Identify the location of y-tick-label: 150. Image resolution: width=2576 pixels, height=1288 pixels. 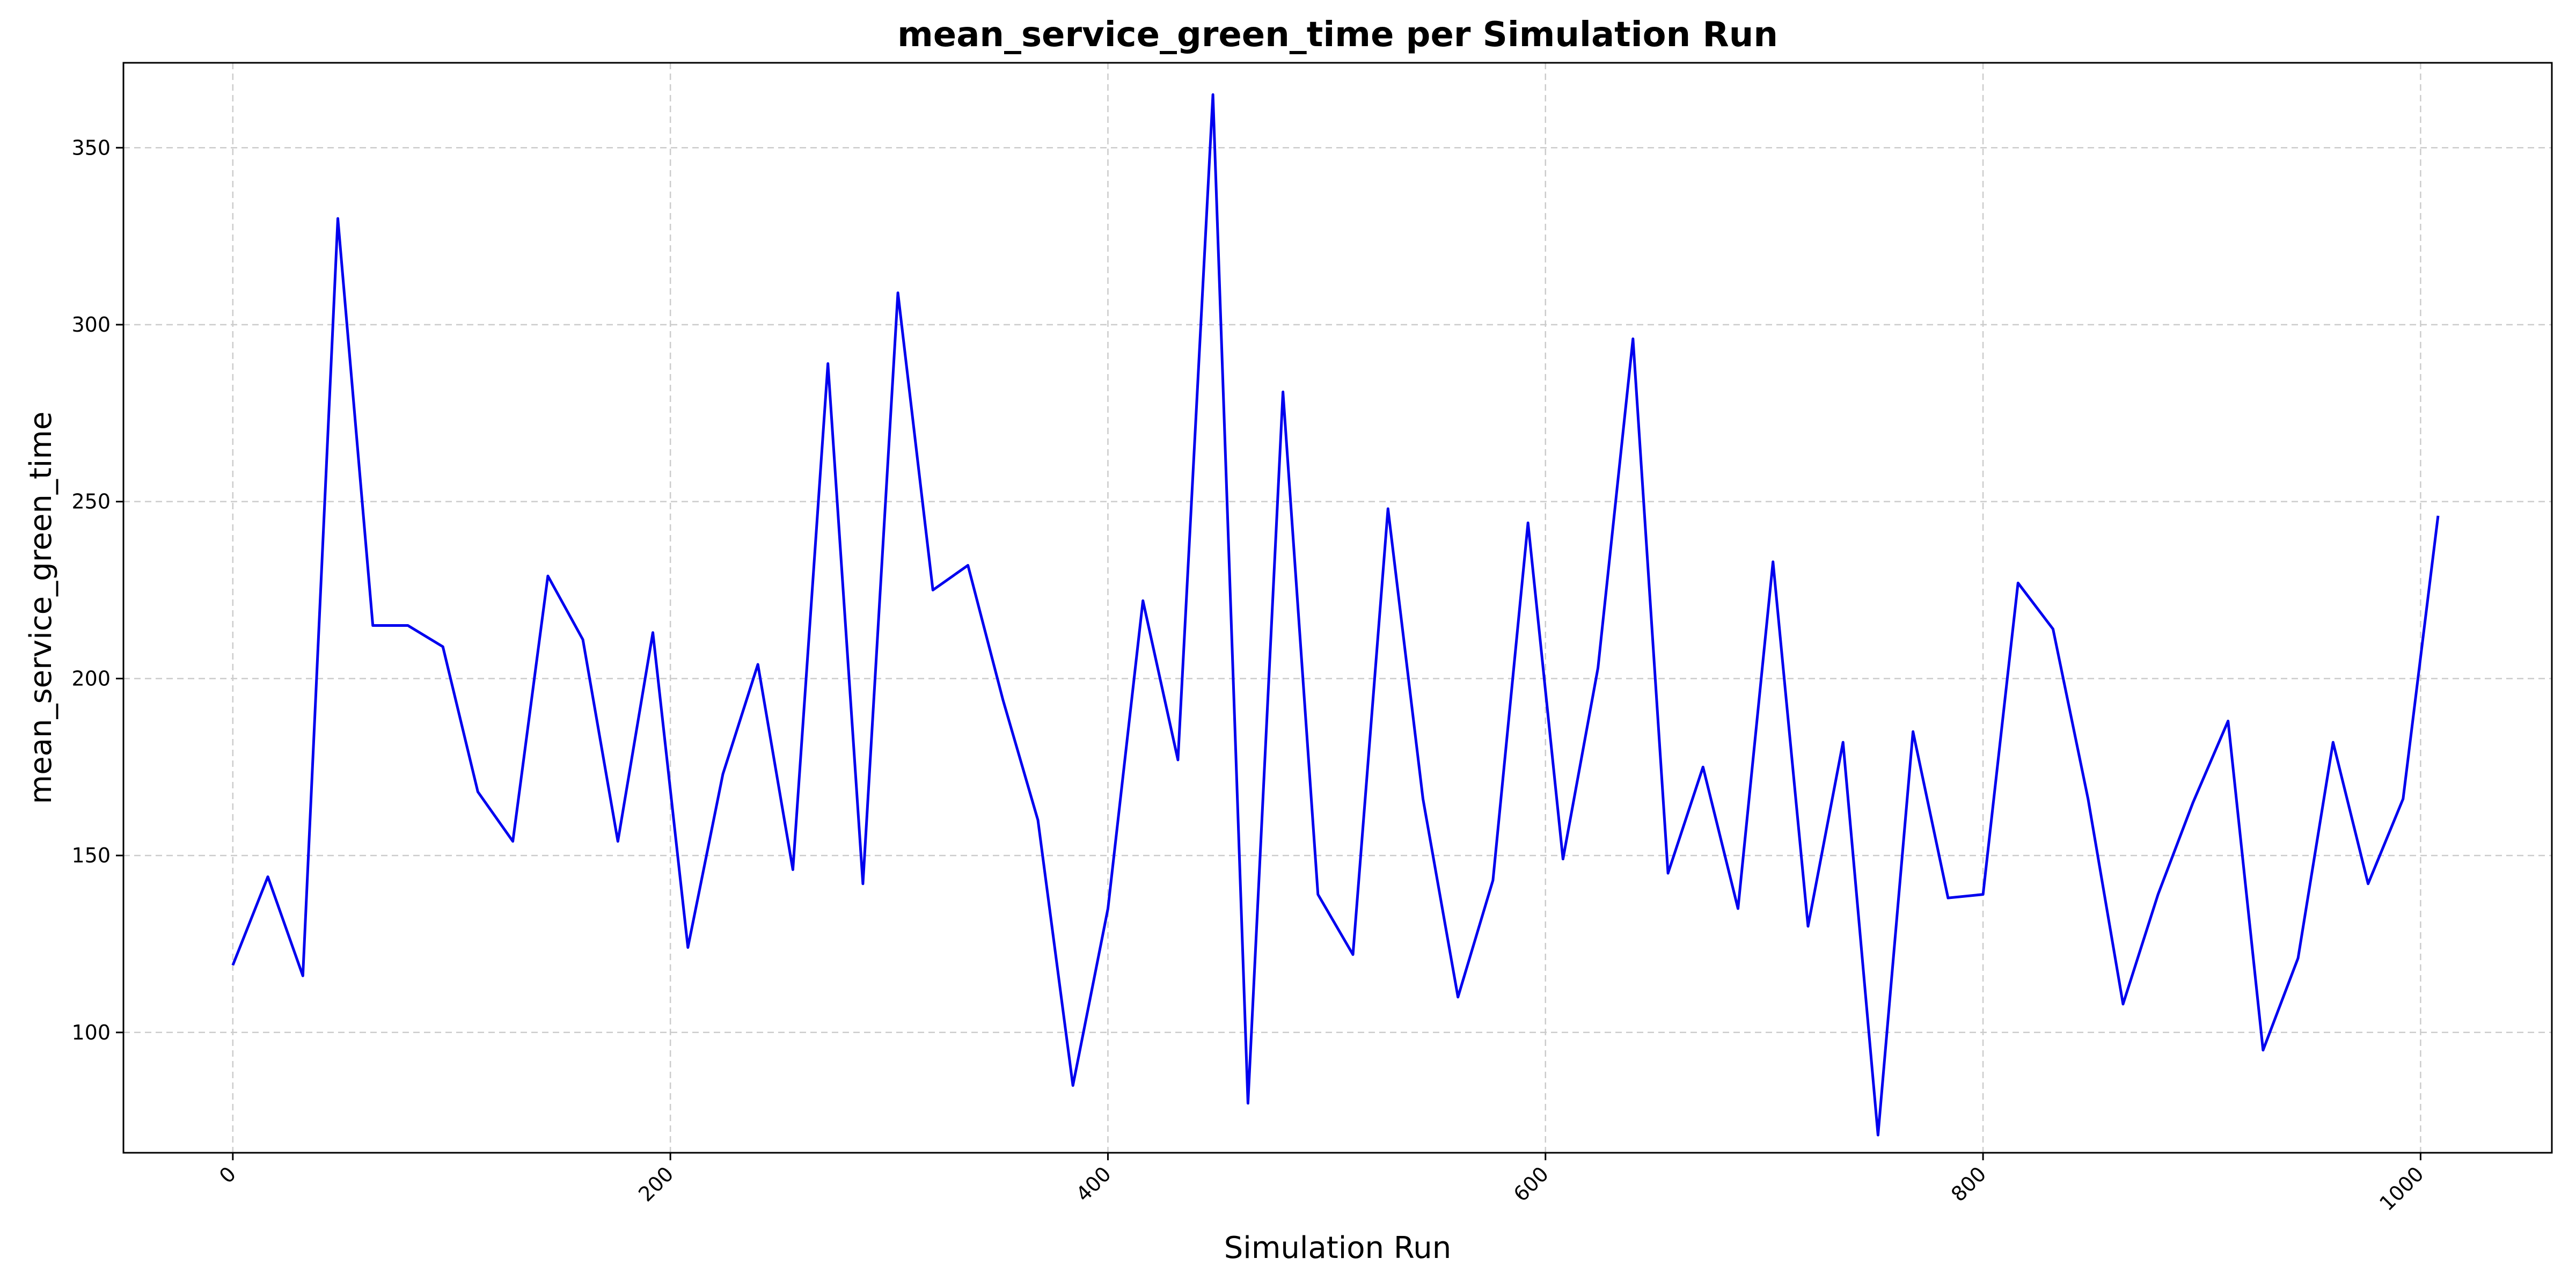
(91, 855).